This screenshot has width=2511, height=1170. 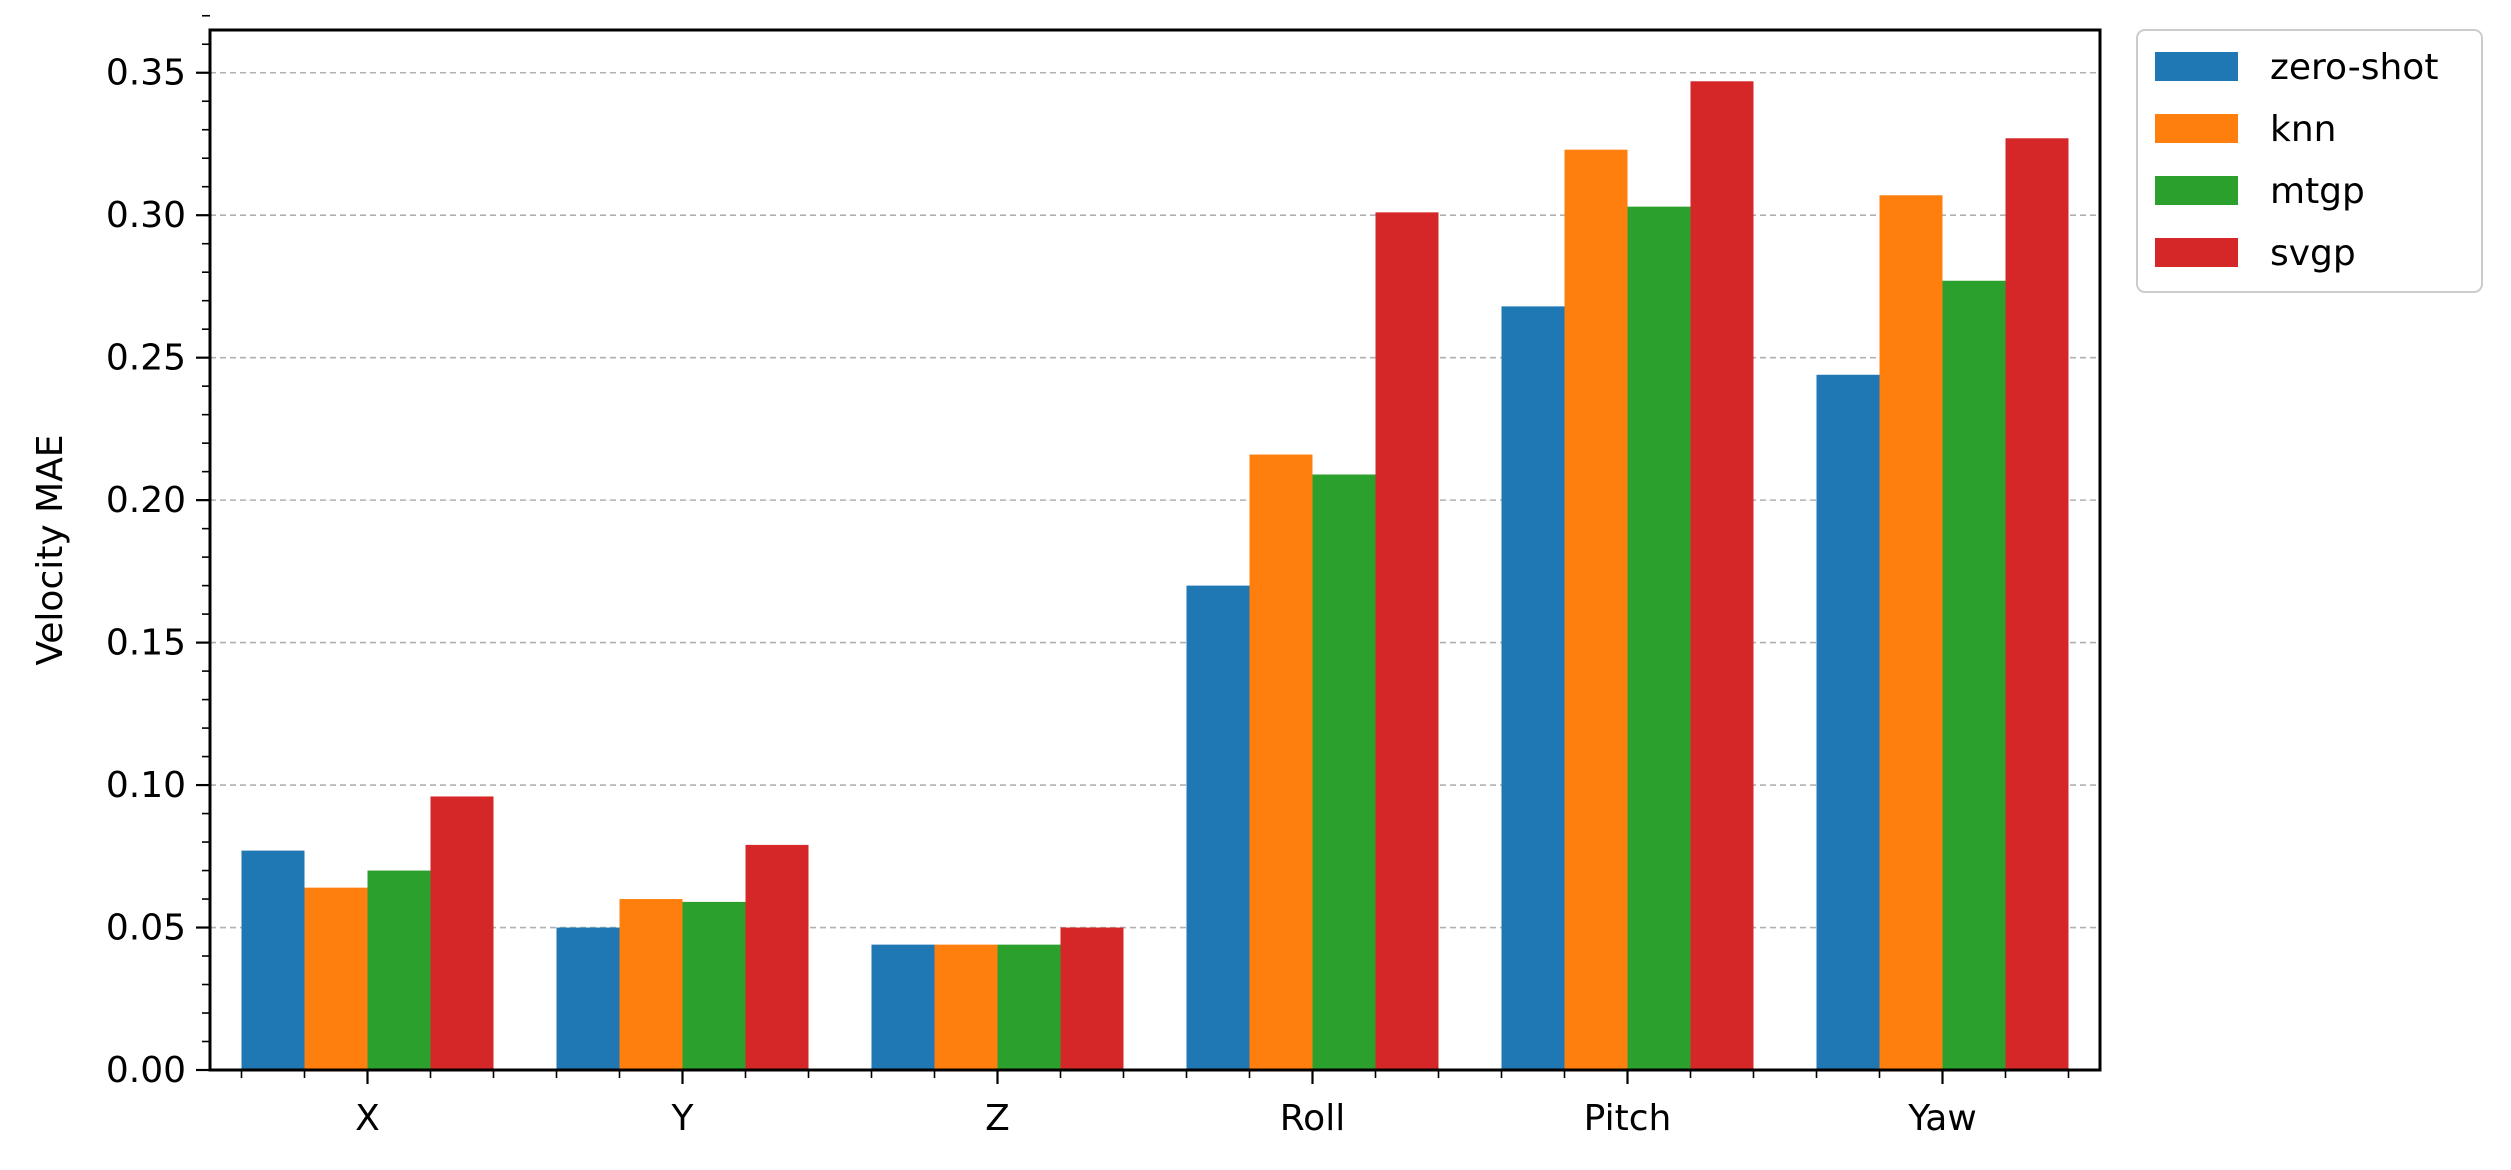 I want to click on legend-label-svgp: svgp, so click(x=2313, y=253).